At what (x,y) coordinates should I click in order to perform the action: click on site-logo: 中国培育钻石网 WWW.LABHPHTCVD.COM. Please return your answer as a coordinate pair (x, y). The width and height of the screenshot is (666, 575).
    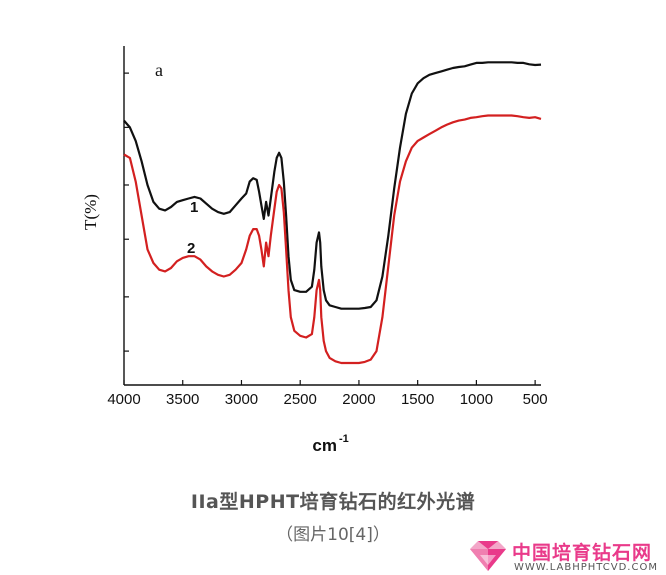
    Looking at the image, I should click on (566, 555).